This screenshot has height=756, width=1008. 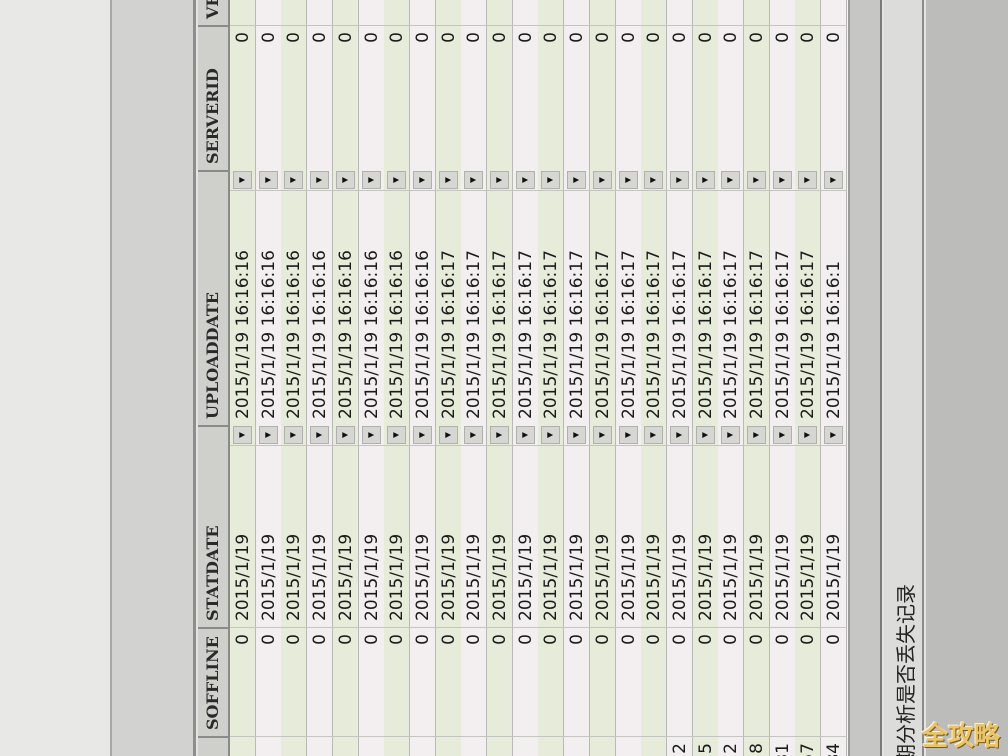 What do you see at coordinates (214, 526) in the screenshot?
I see `column-header-statdate: STATDATE` at bounding box center [214, 526].